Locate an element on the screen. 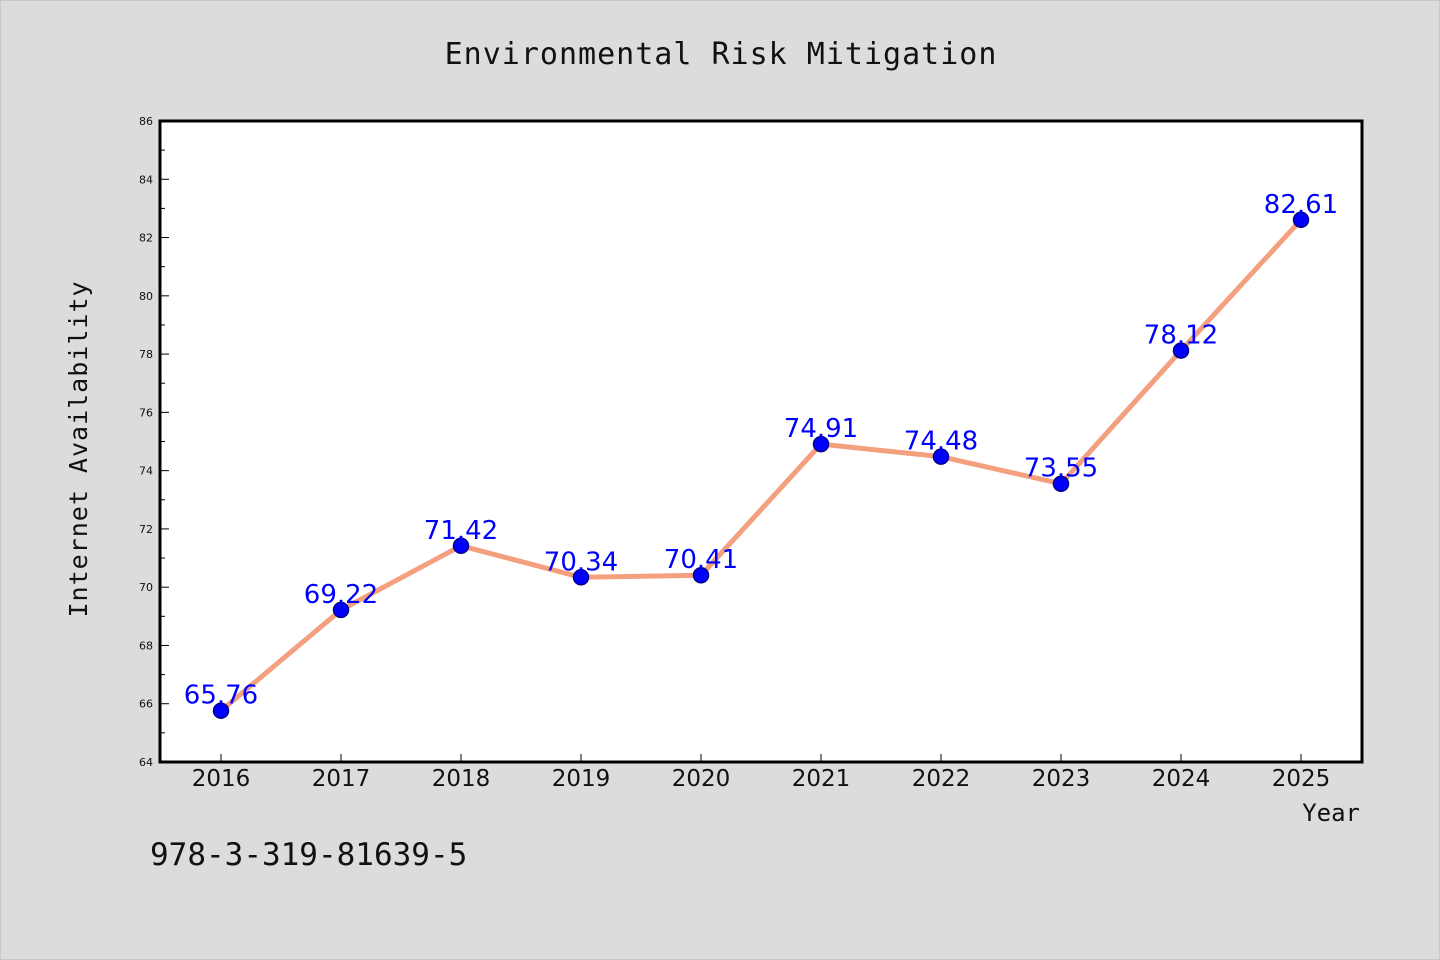 Image resolution: width=1440 pixels, height=960 pixels. x-axis-label: Year is located at coordinates (1331, 813).